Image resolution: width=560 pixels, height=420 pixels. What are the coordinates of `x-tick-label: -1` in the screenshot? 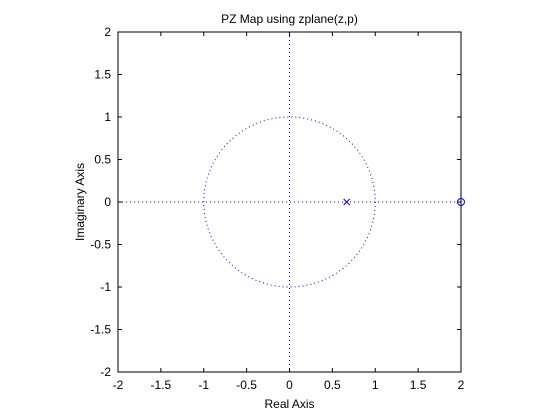 It's located at (203, 385).